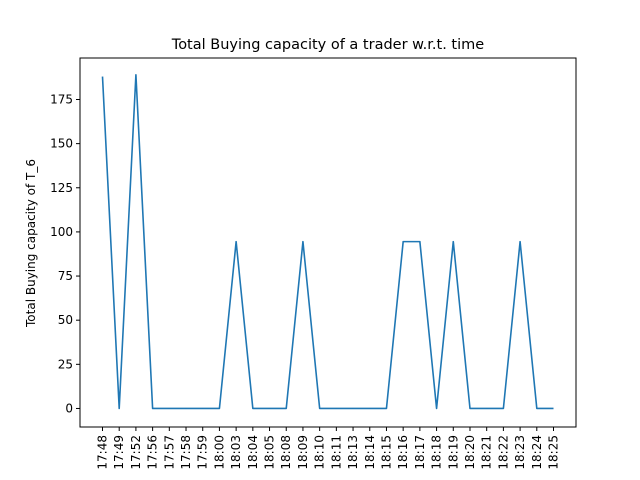 This screenshot has width=640, height=480. What do you see at coordinates (61, 144) in the screenshot?
I see `y-tick-label: 150` at bounding box center [61, 144].